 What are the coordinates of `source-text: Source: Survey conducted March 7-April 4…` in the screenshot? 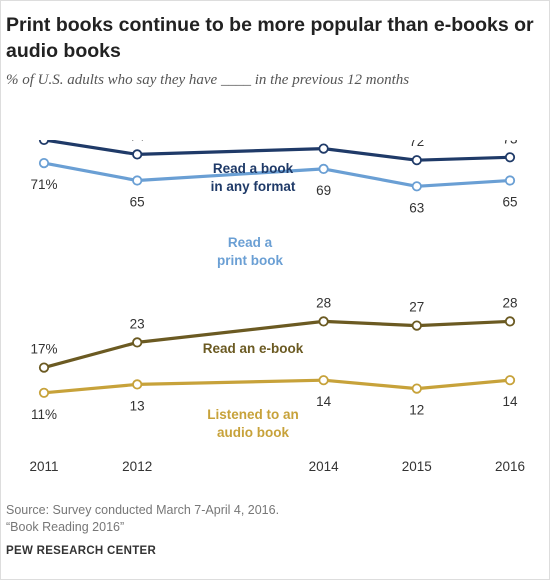 It's located at (143, 510).